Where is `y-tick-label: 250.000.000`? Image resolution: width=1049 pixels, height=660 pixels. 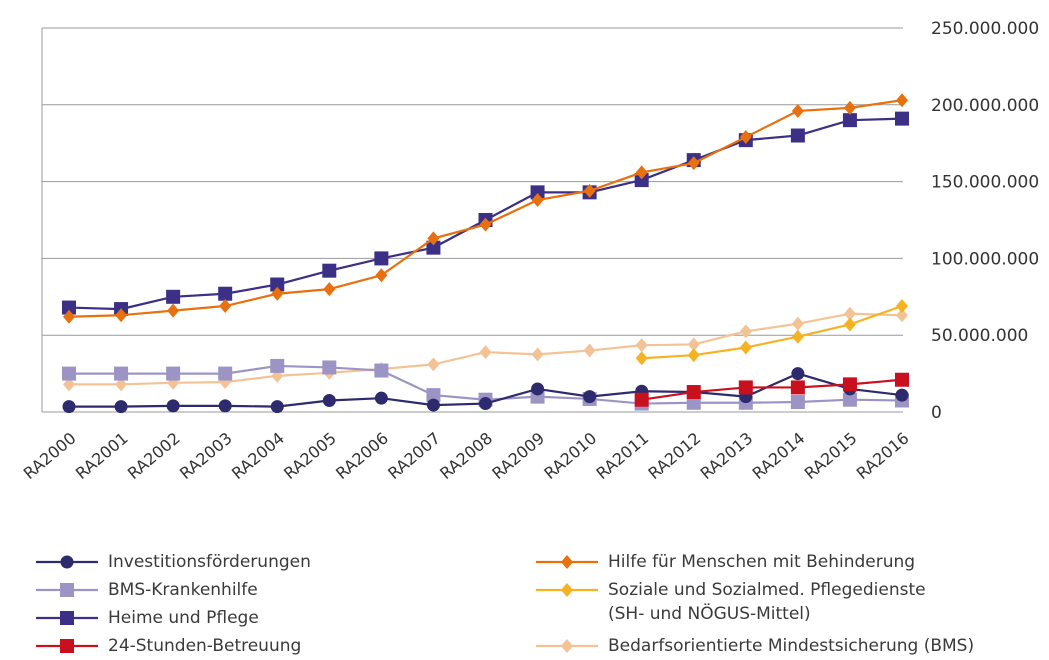
y-tick-label: 250.000.000 is located at coordinates (985, 29).